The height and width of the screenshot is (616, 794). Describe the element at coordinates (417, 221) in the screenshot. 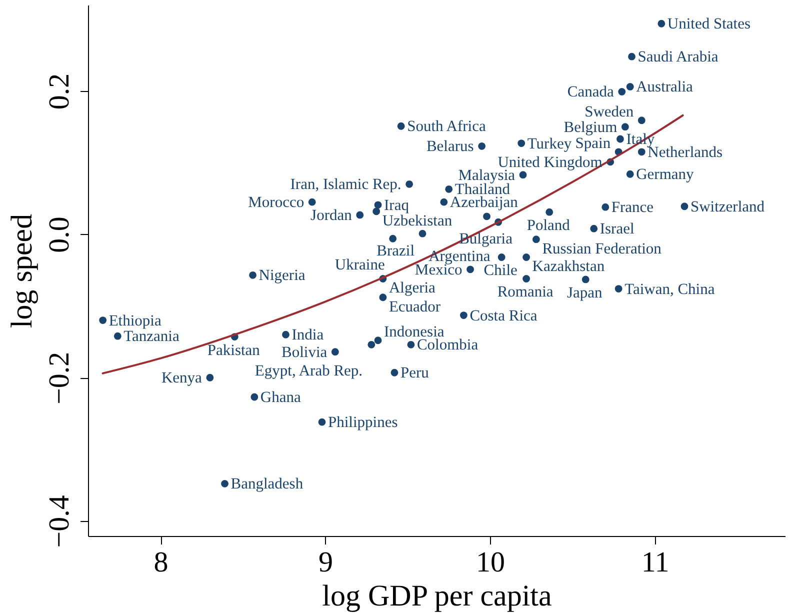

I see `annotation: Uzbekistan` at that location.